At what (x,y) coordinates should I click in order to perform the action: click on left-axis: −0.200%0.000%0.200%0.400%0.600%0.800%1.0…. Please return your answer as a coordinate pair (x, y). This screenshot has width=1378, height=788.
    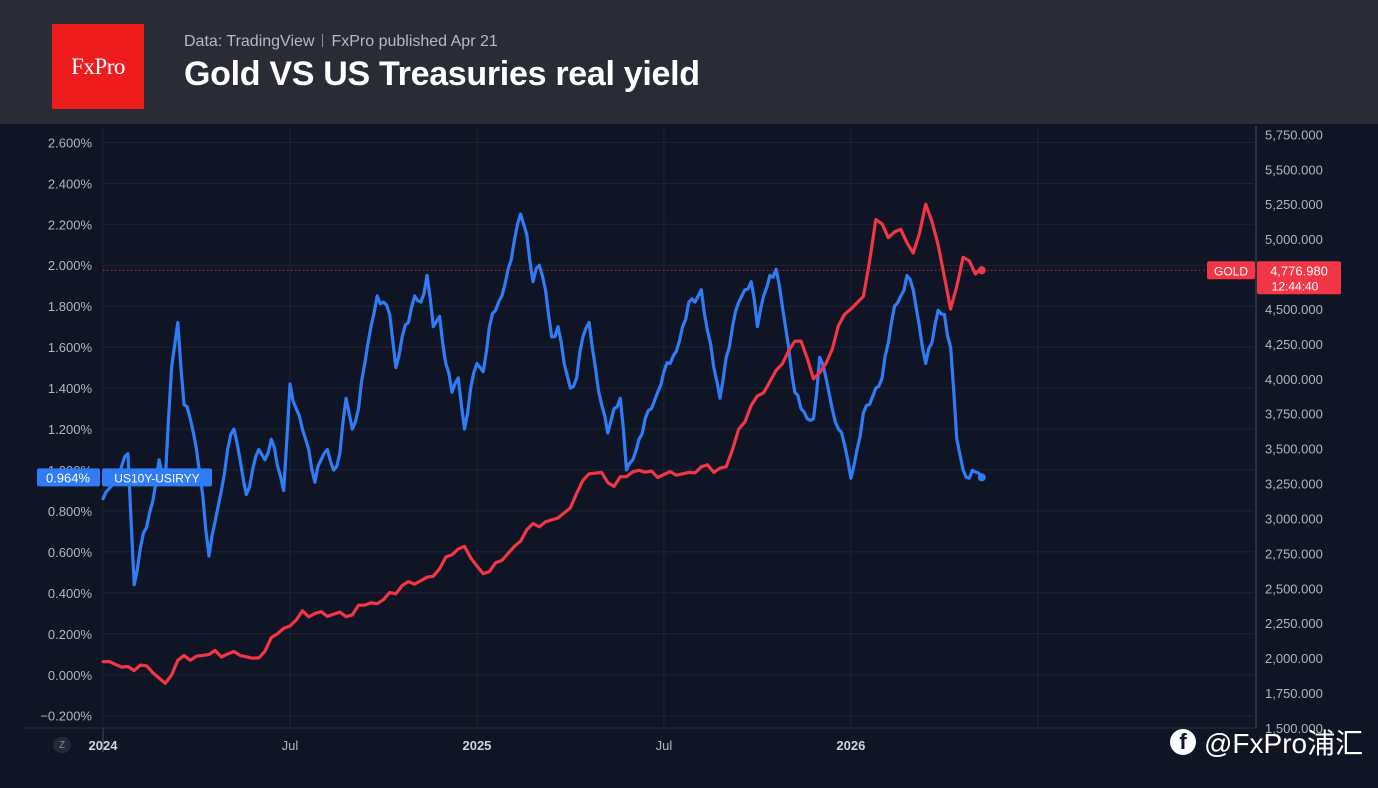
    Looking at the image, I should click on (66, 429).